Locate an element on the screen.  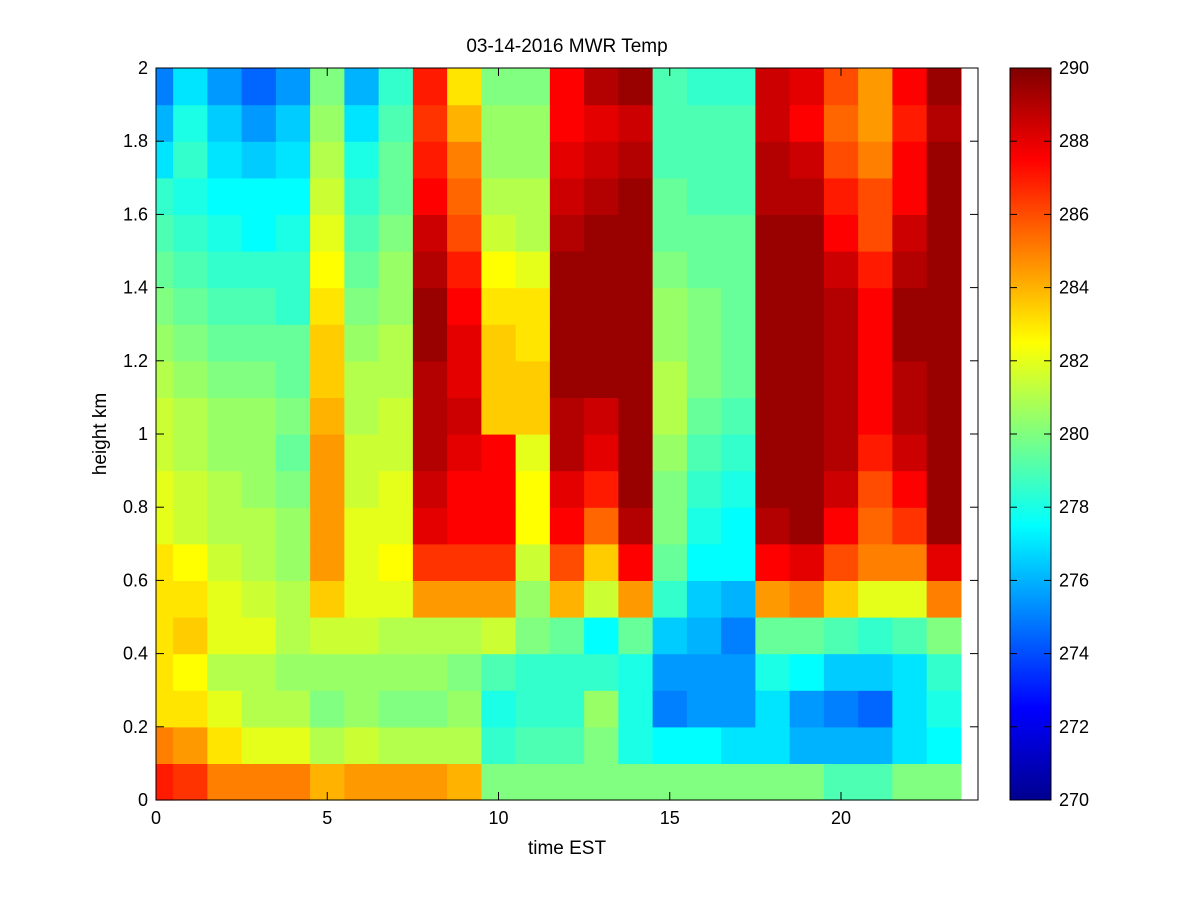
y-tick-label: 1.8 is located at coordinates (135, 141).